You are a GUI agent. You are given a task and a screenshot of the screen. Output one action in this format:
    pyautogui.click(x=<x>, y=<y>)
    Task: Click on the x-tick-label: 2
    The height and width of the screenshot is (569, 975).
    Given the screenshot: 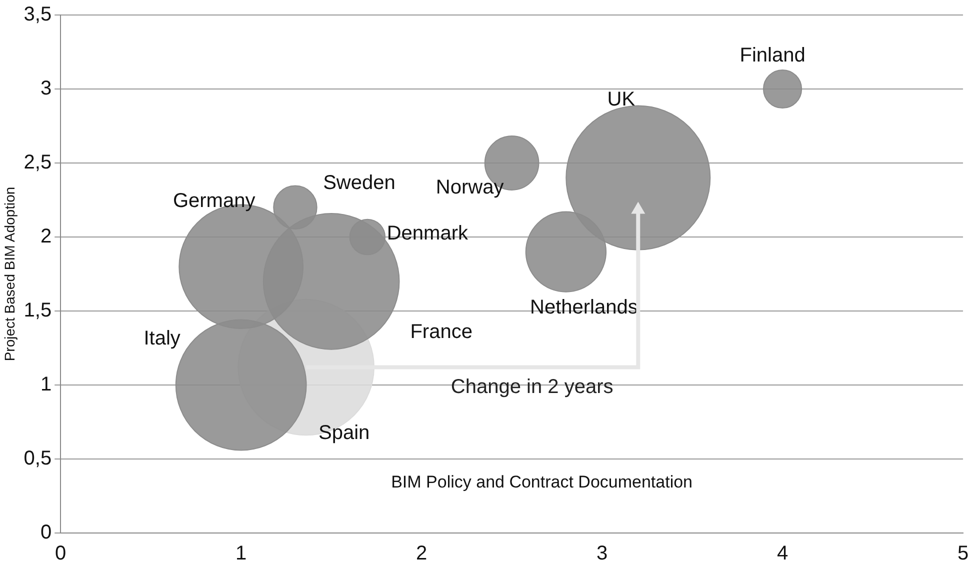 What is the action you would take?
    pyautogui.click(x=422, y=553)
    